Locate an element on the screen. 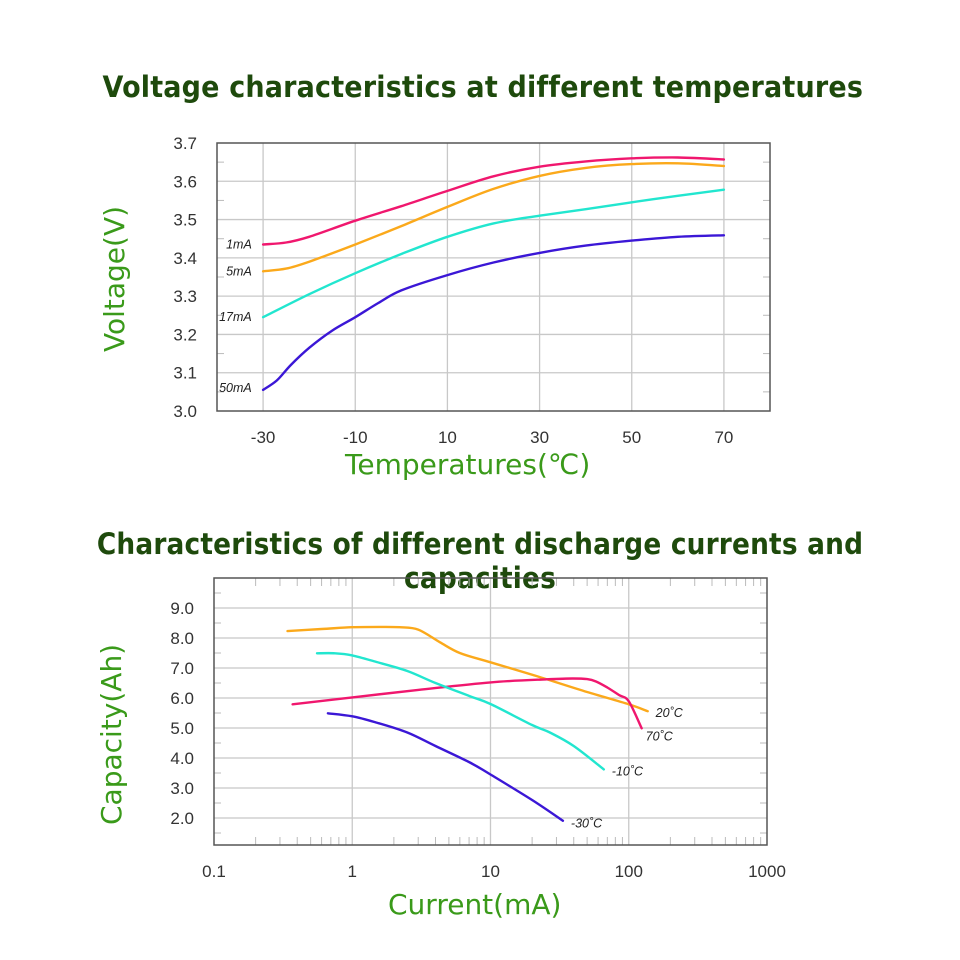 Image resolution: width=960 pixels, height=960 pixels. y-tick-label: 7.0 is located at coordinates (182, 668).